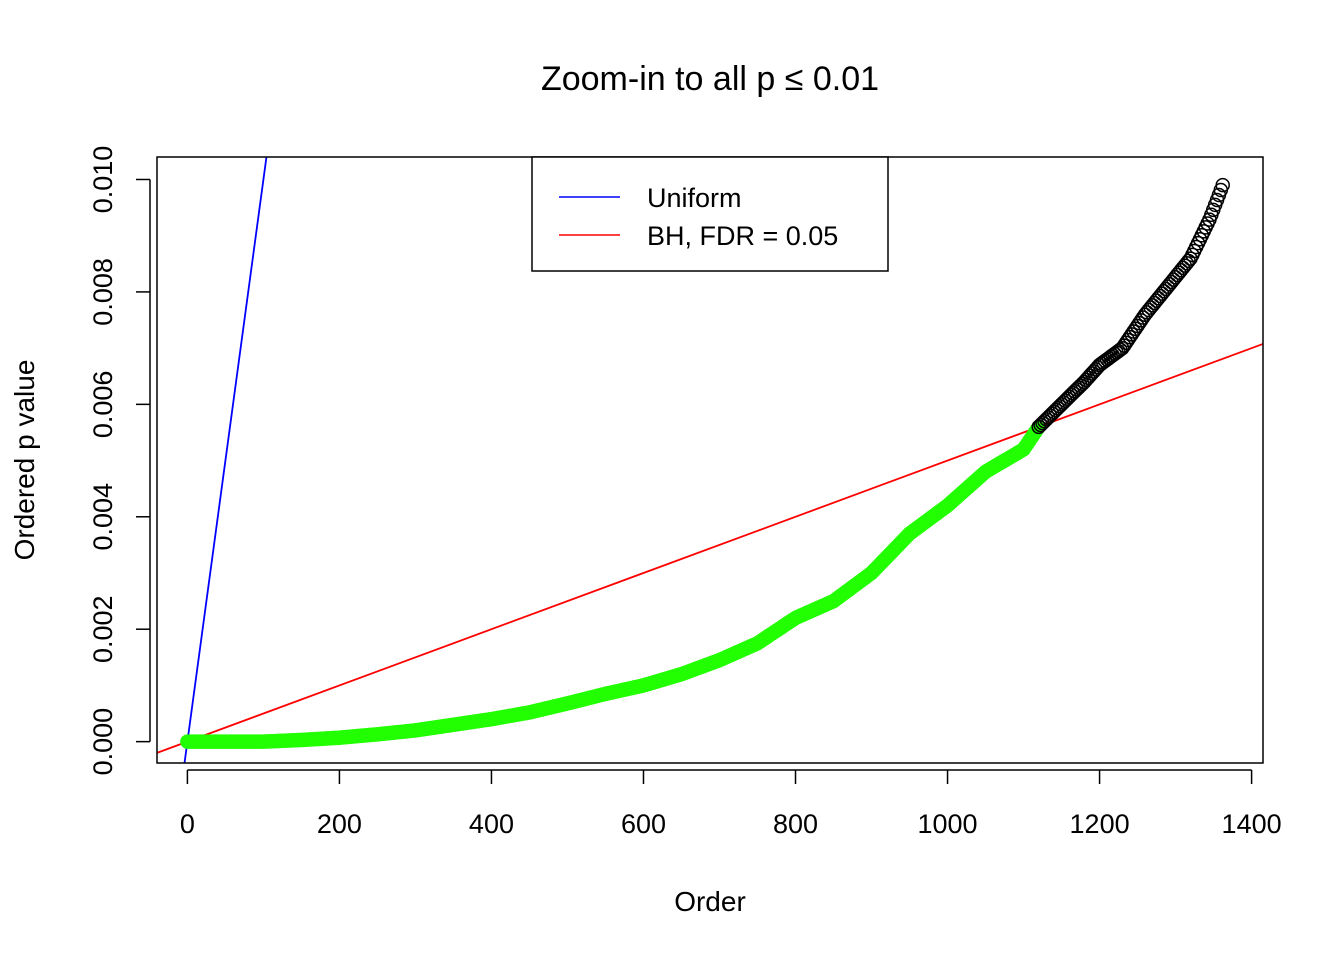 The image size is (1344, 960). What do you see at coordinates (643, 824) in the screenshot?
I see `x-tick-label: 600` at bounding box center [643, 824].